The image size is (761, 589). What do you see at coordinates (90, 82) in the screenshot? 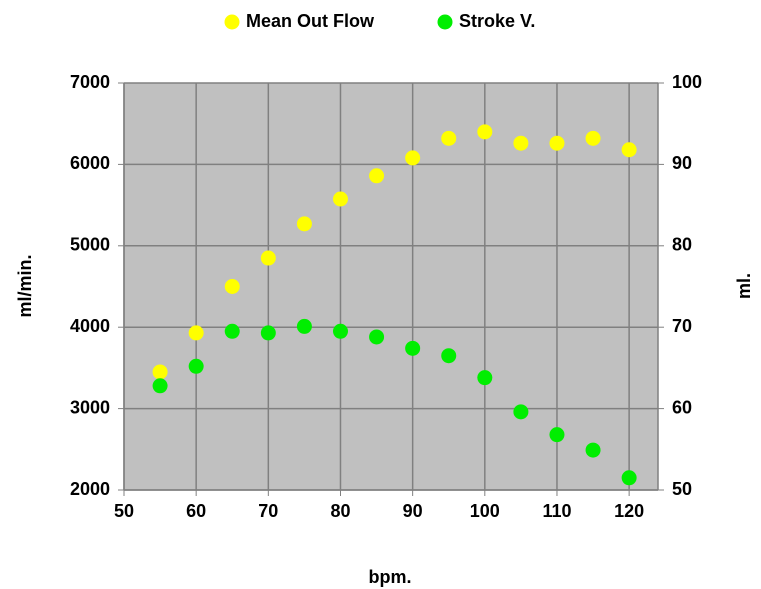
I see `y-tick-label: 7000` at bounding box center [90, 82].